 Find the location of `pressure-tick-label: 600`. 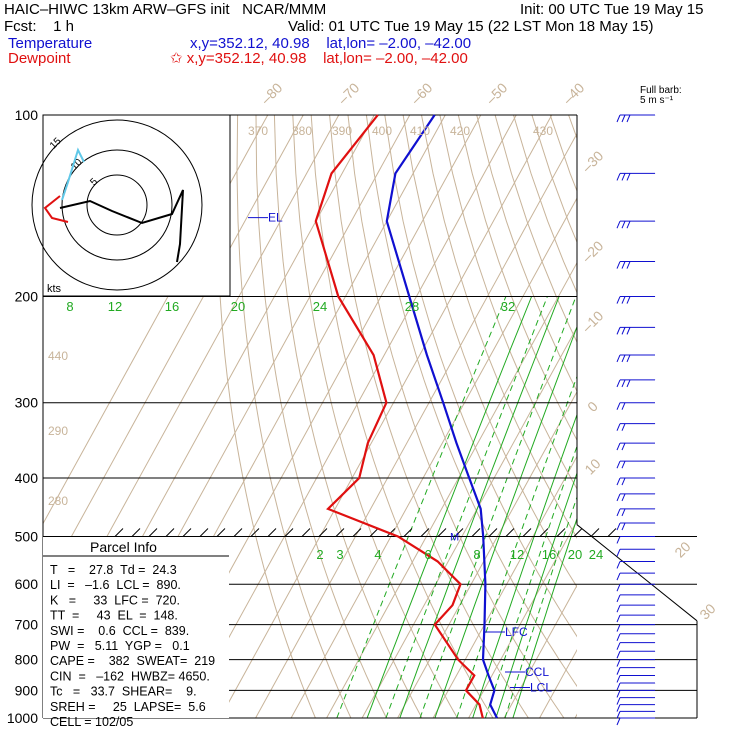

pressure-tick-label: 600 is located at coordinates (27, 584).